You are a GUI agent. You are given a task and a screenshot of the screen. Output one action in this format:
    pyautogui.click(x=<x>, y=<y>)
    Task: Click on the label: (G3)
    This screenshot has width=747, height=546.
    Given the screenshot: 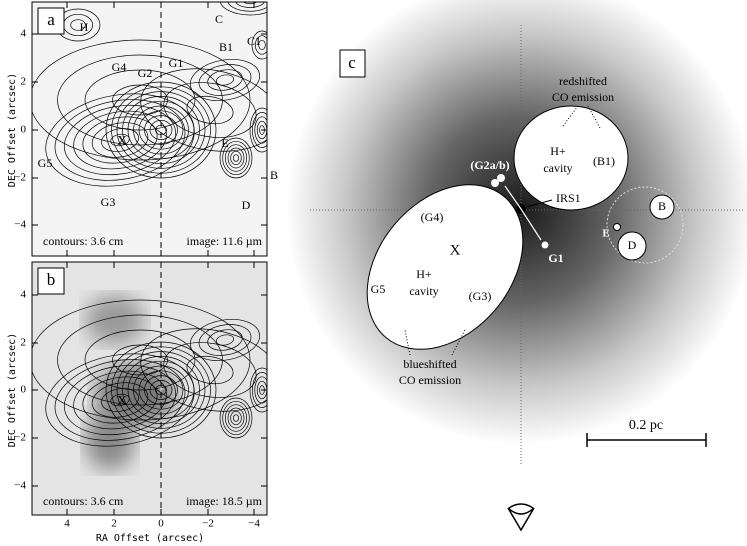 What is the action you would take?
    pyautogui.click(x=480, y=296)
    